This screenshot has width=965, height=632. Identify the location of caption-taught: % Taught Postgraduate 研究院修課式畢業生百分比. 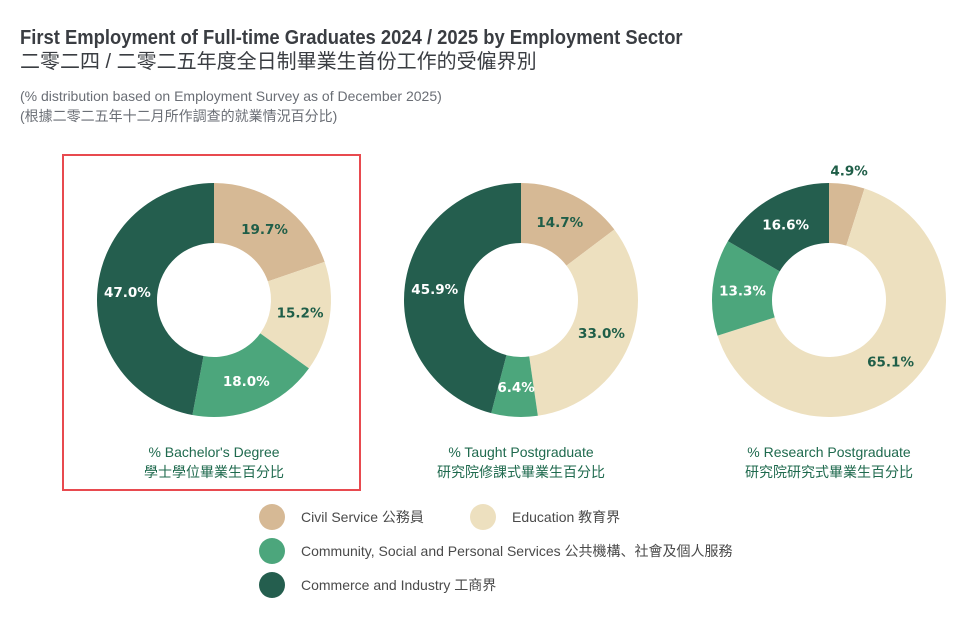
(521, 462).